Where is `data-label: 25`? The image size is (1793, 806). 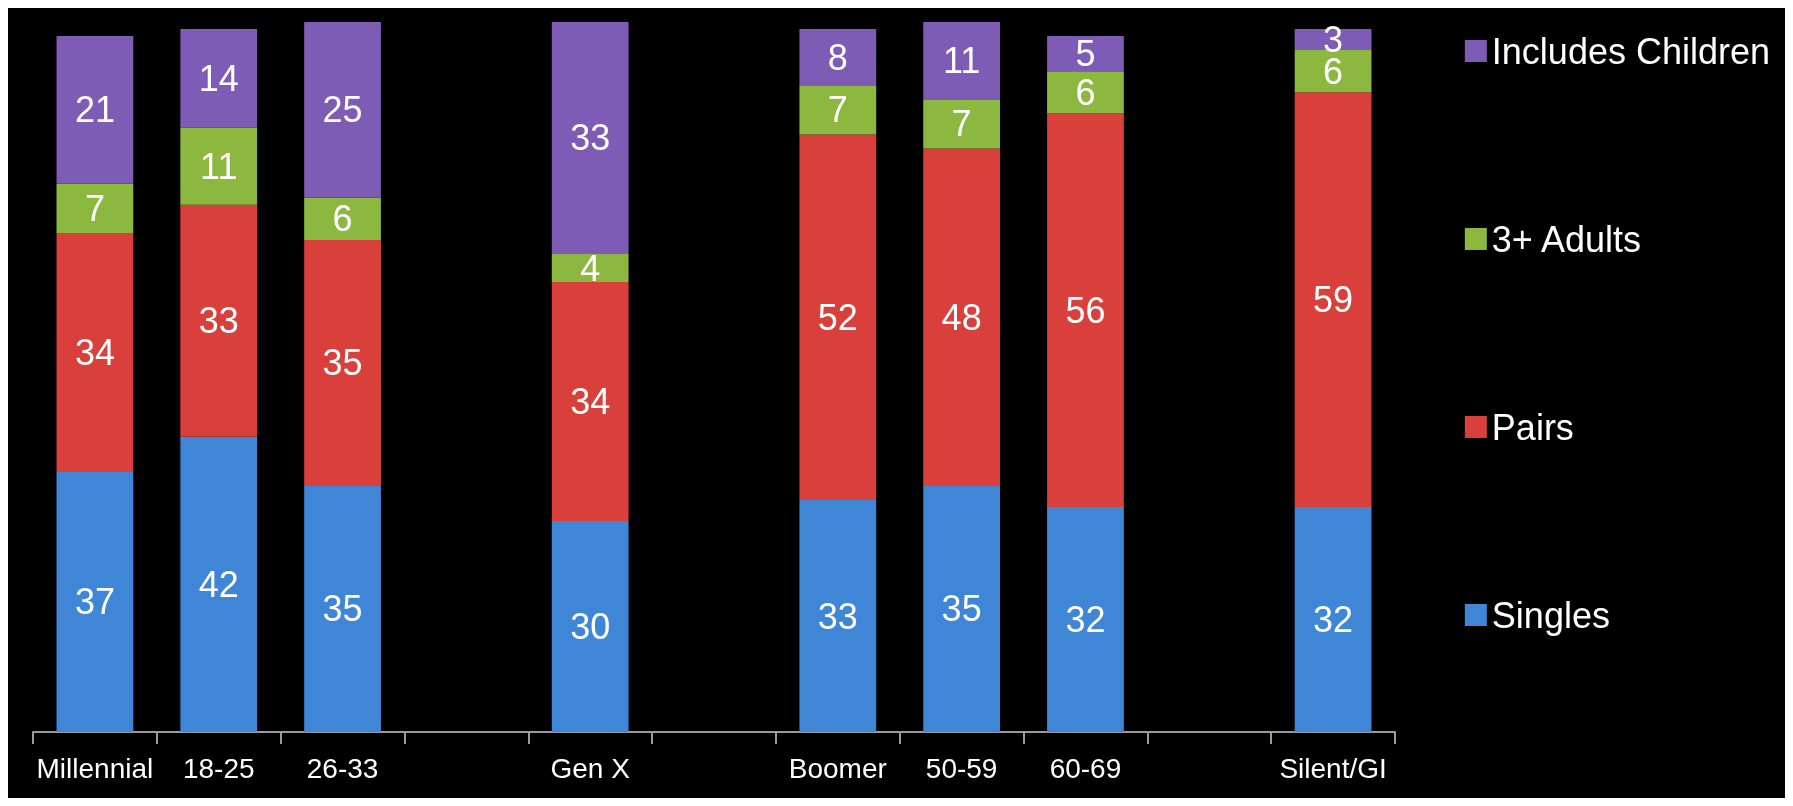
data-label: 25 is located at coordinates (342, 110).